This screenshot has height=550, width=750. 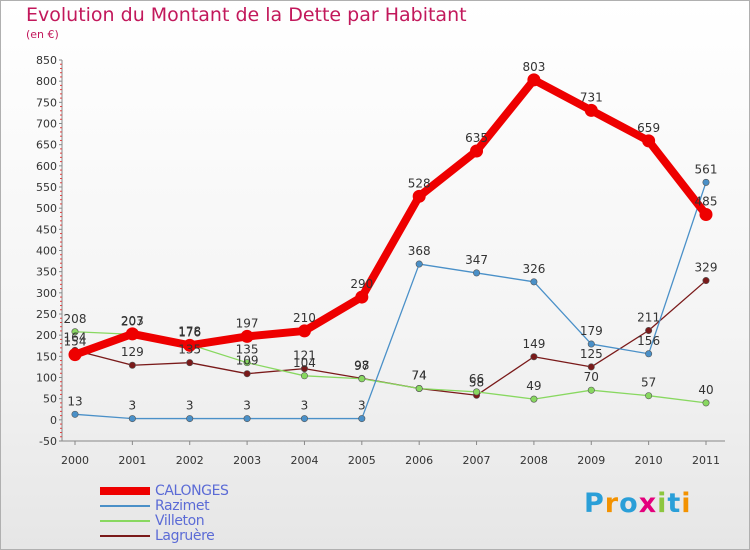 I want to click on data-label: 74, so click(x=419, y=376).